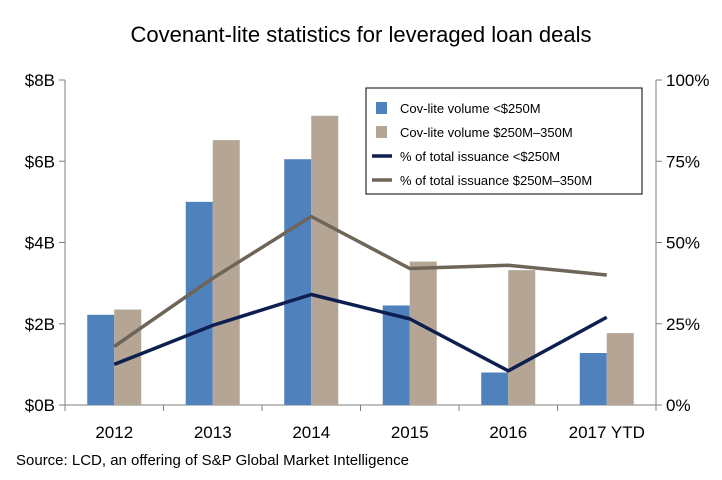 The image size is (722, 480). What do you see at coordinates (486, 132) in the screenshot?
I see `legend-label: Cov-lite volume $250M–350M` at bounding box center [486, 132].